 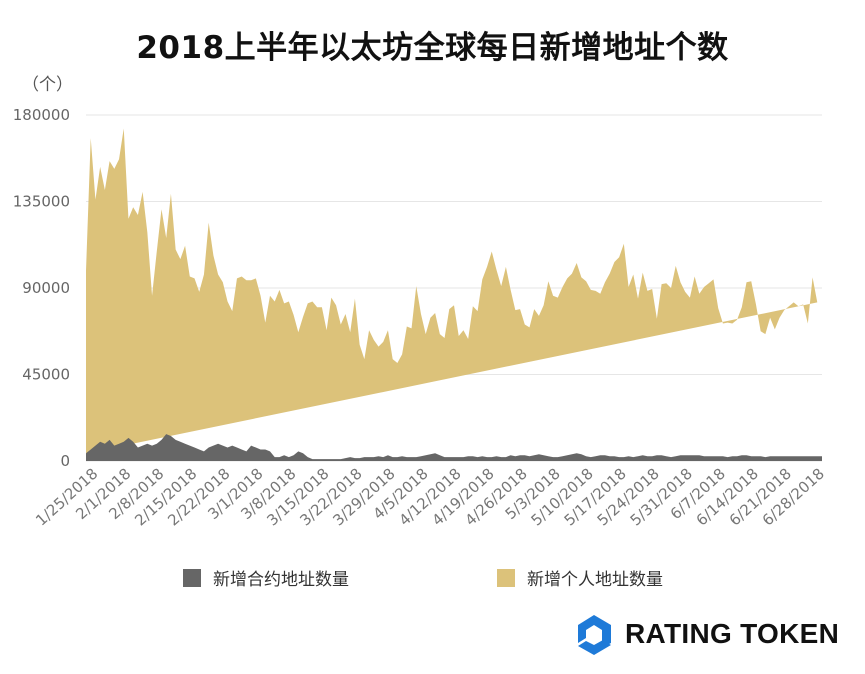 What do you see at coordinates (281, 580) in the screenshot?
I see `legend-label-contract: 新增合约地址数量` at bounding box center [281, 580].